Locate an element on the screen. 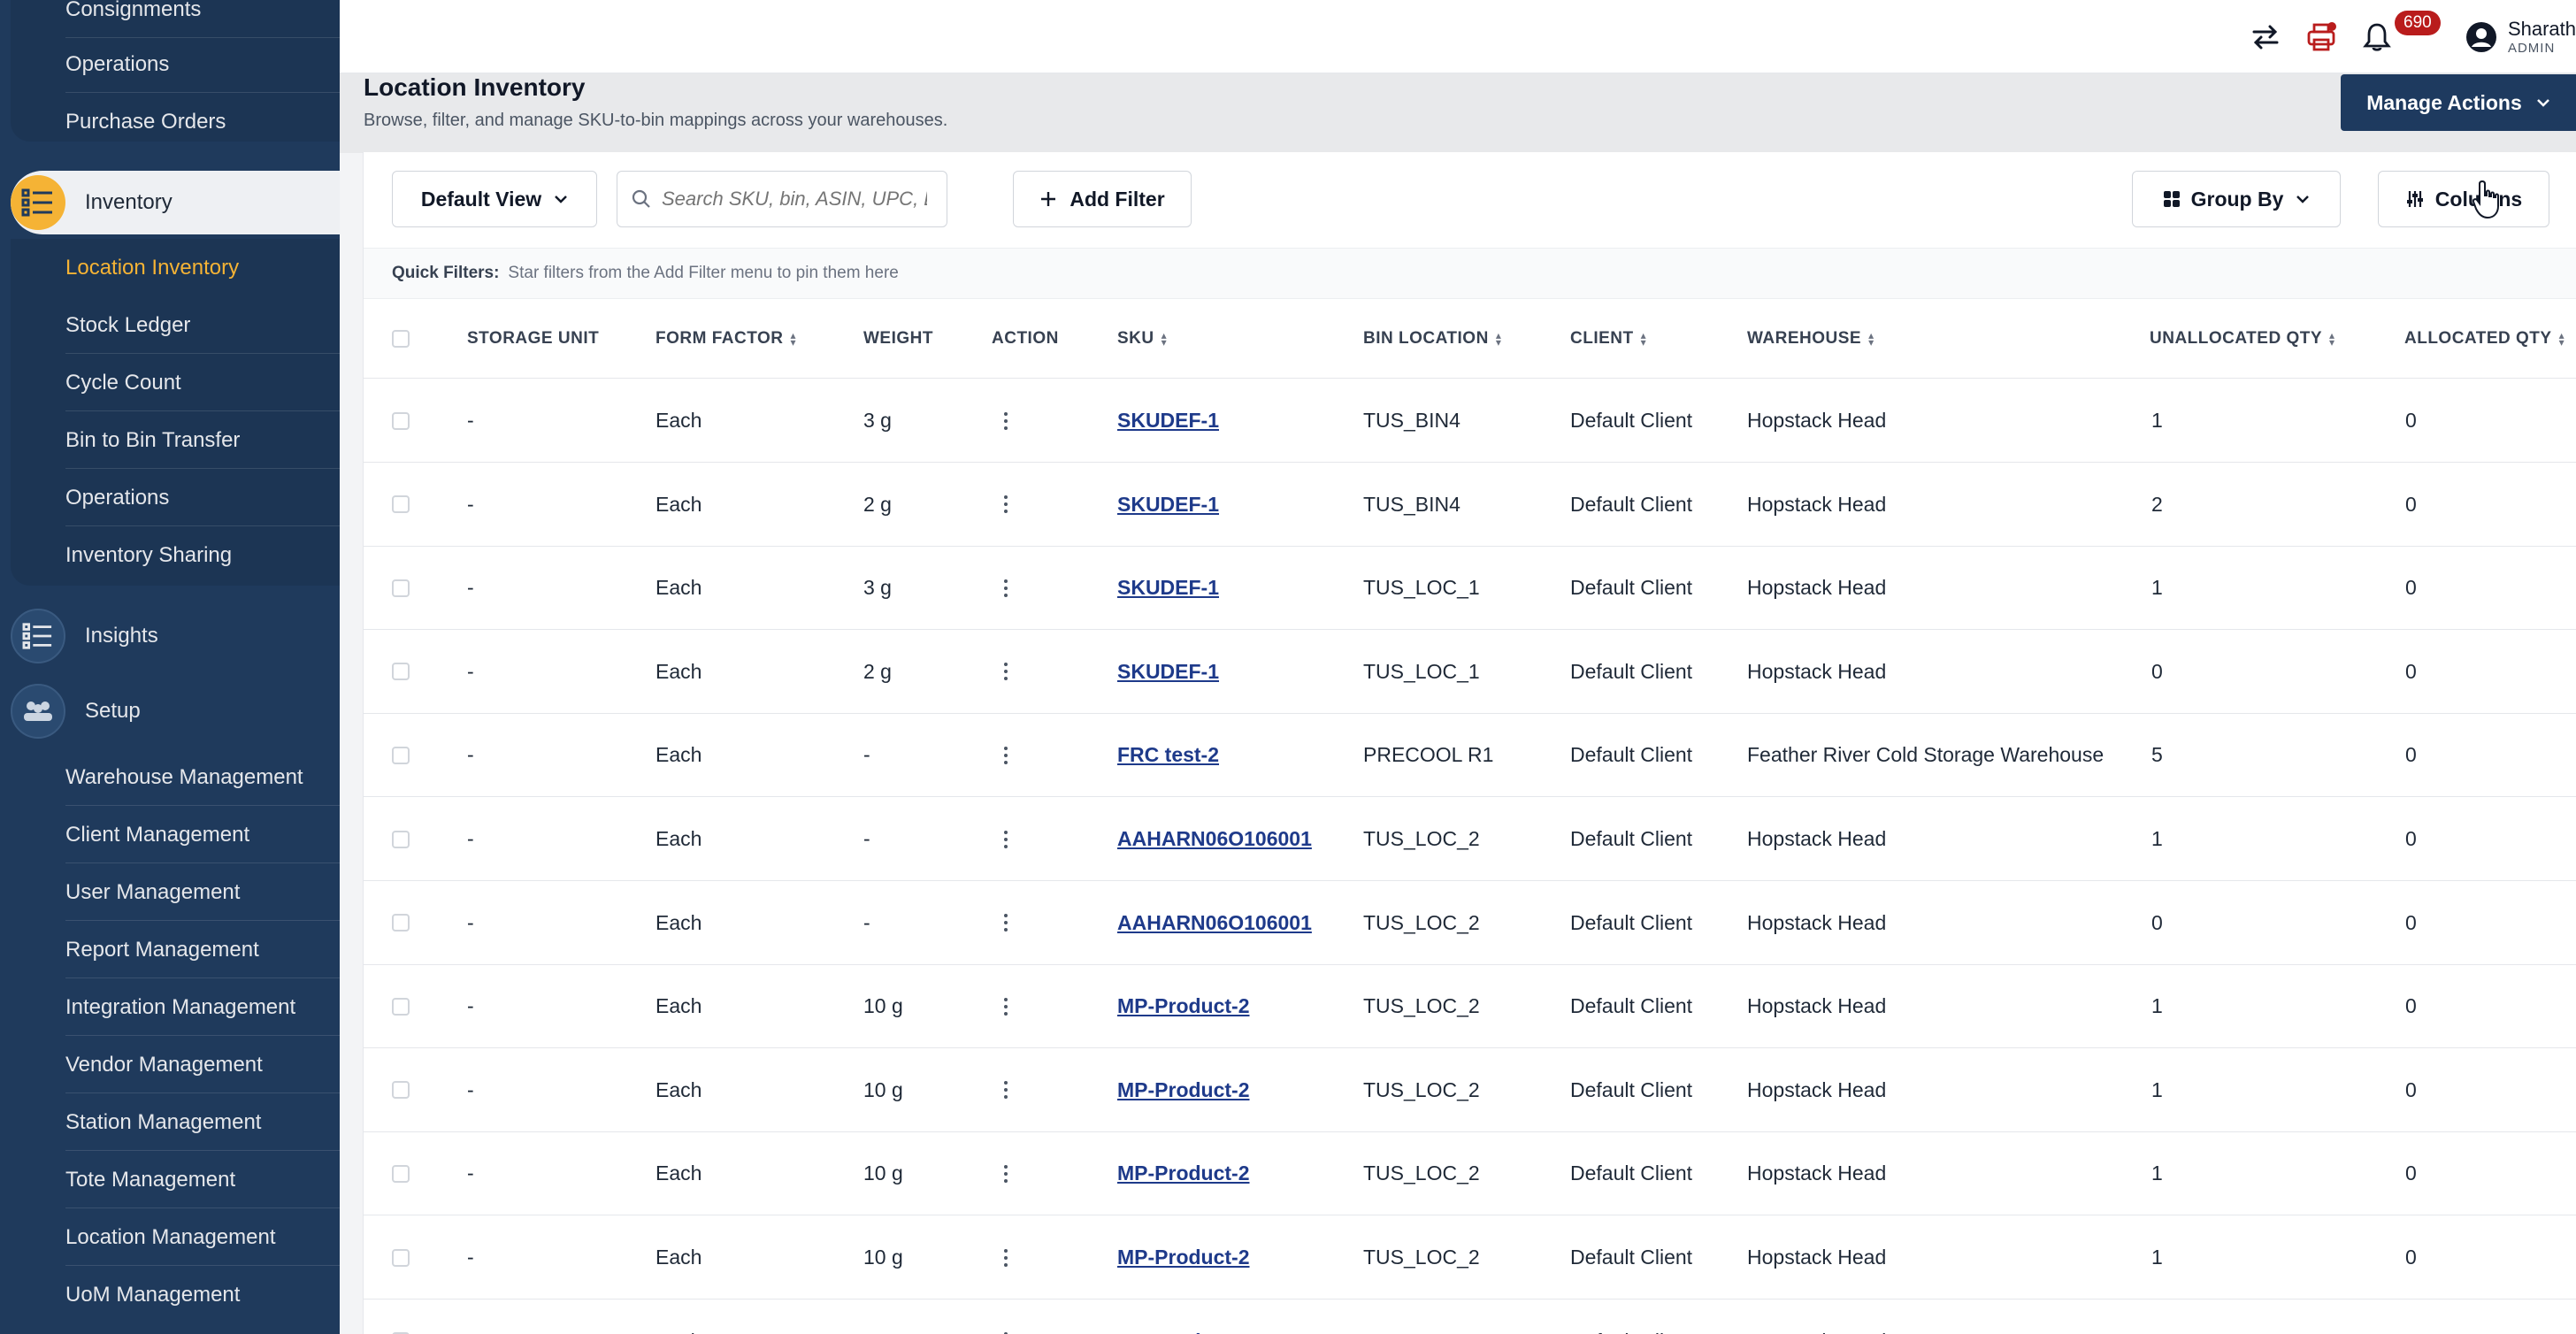 Image resolution: width=2576 pixels, height=1334 pixels. sidebar-section-inventory: Inventory is located at coordinates (175, 202).